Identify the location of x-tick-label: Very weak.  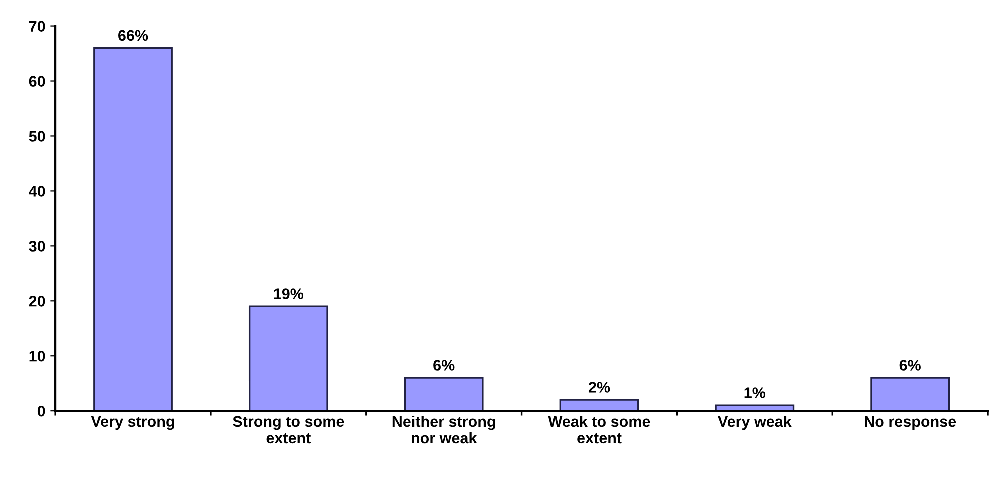
(755, 423).